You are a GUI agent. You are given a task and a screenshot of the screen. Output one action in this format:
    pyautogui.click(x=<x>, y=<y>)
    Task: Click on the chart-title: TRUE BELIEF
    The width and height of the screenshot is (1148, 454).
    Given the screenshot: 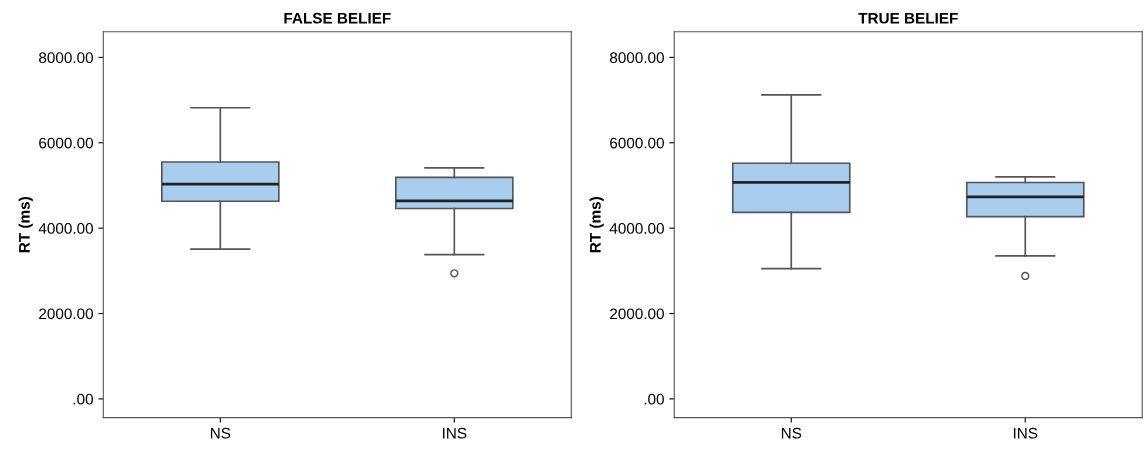 What is the action you would take?
    pyautogui.click(x=908, y=18)
    